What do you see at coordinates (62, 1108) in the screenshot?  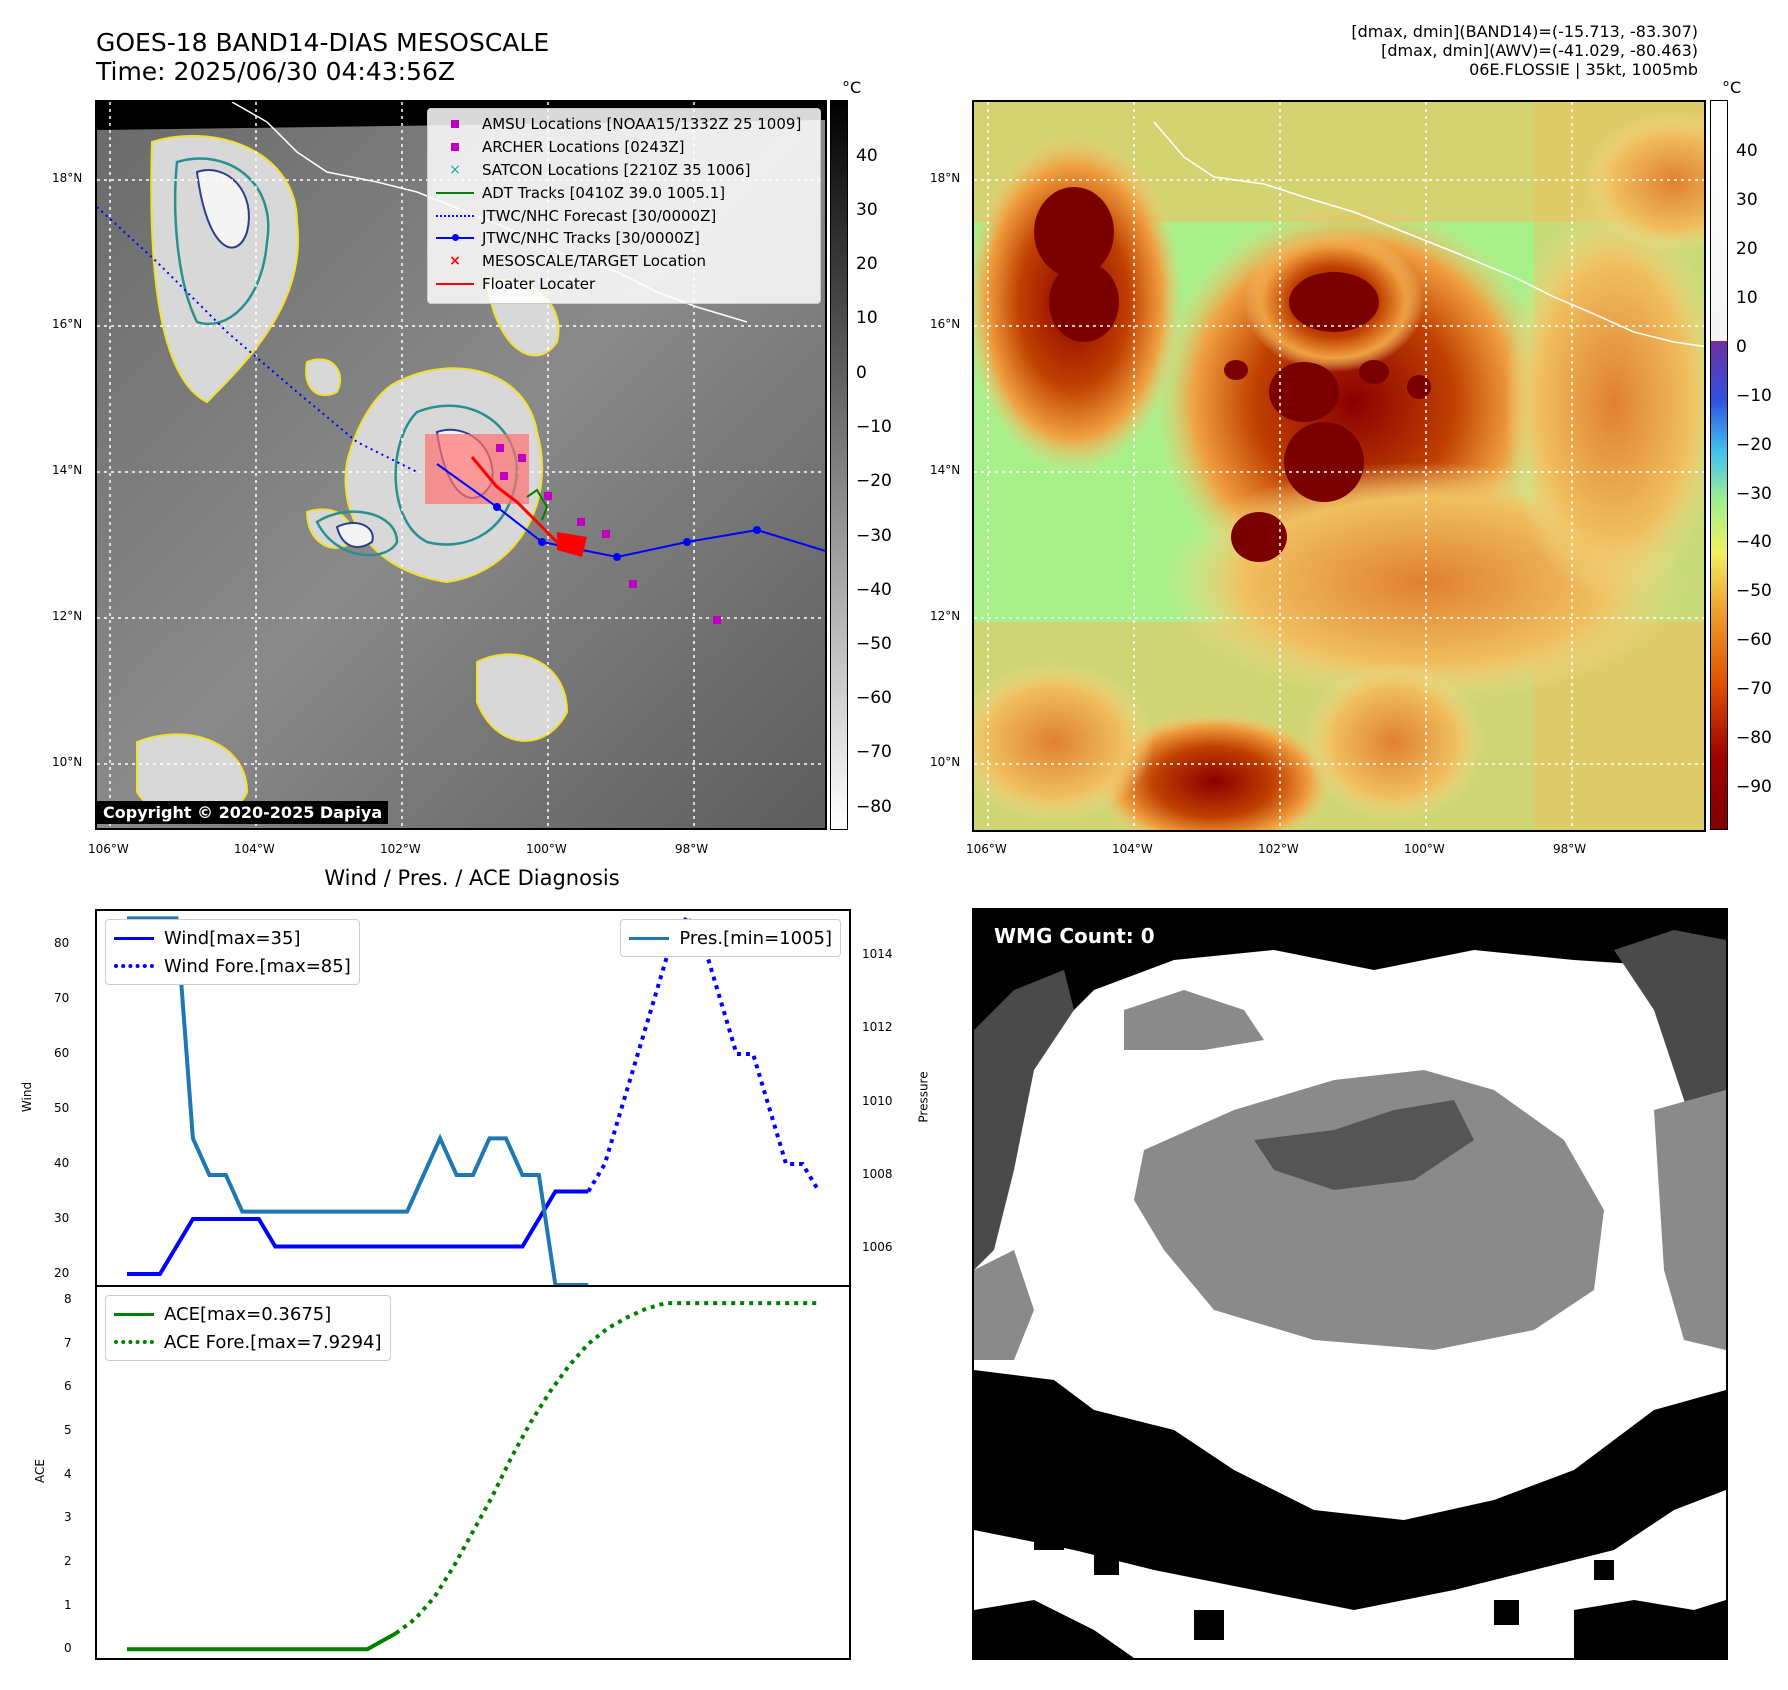 I see `wind-ytick: 50` at bounding box center [62, 1108].